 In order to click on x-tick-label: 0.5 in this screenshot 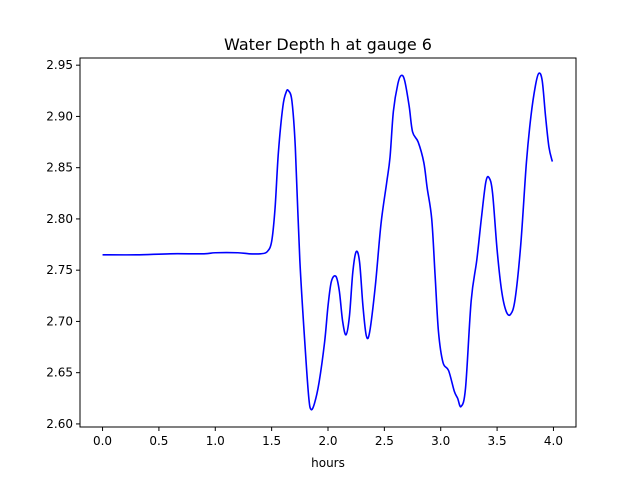, I will do `click(158, 441)`.